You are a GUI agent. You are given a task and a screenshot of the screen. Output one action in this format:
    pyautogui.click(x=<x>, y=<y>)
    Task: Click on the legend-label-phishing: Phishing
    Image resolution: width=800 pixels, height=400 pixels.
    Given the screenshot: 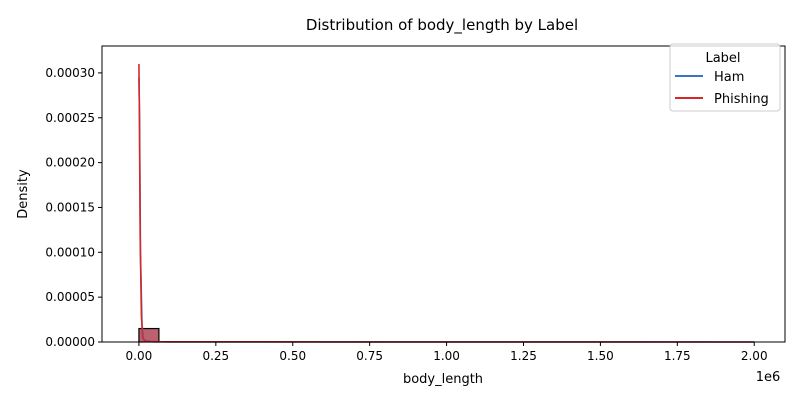 What is the action you would take?
    pyautogui.click(x=741, y=99)
    